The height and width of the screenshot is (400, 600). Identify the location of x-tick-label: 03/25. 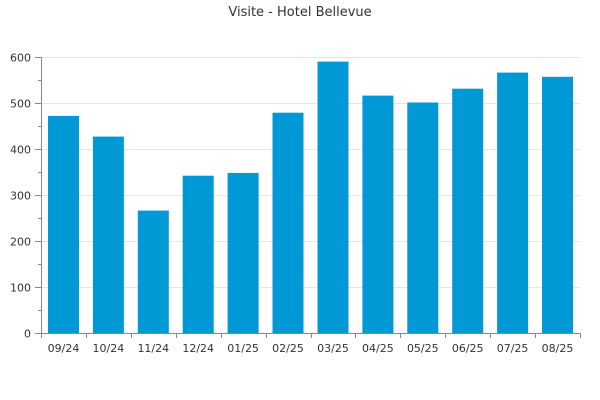
(333, 348).